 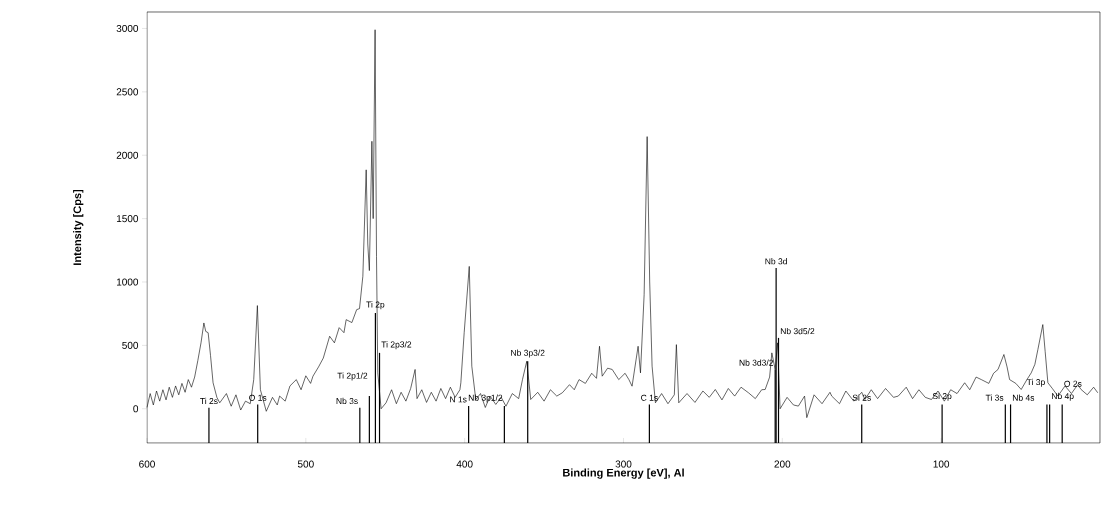 What do you see at coordinates (127, 28) in the screenshot?
I see `y-tick-label: 3000` at bounding box center [127, 28].